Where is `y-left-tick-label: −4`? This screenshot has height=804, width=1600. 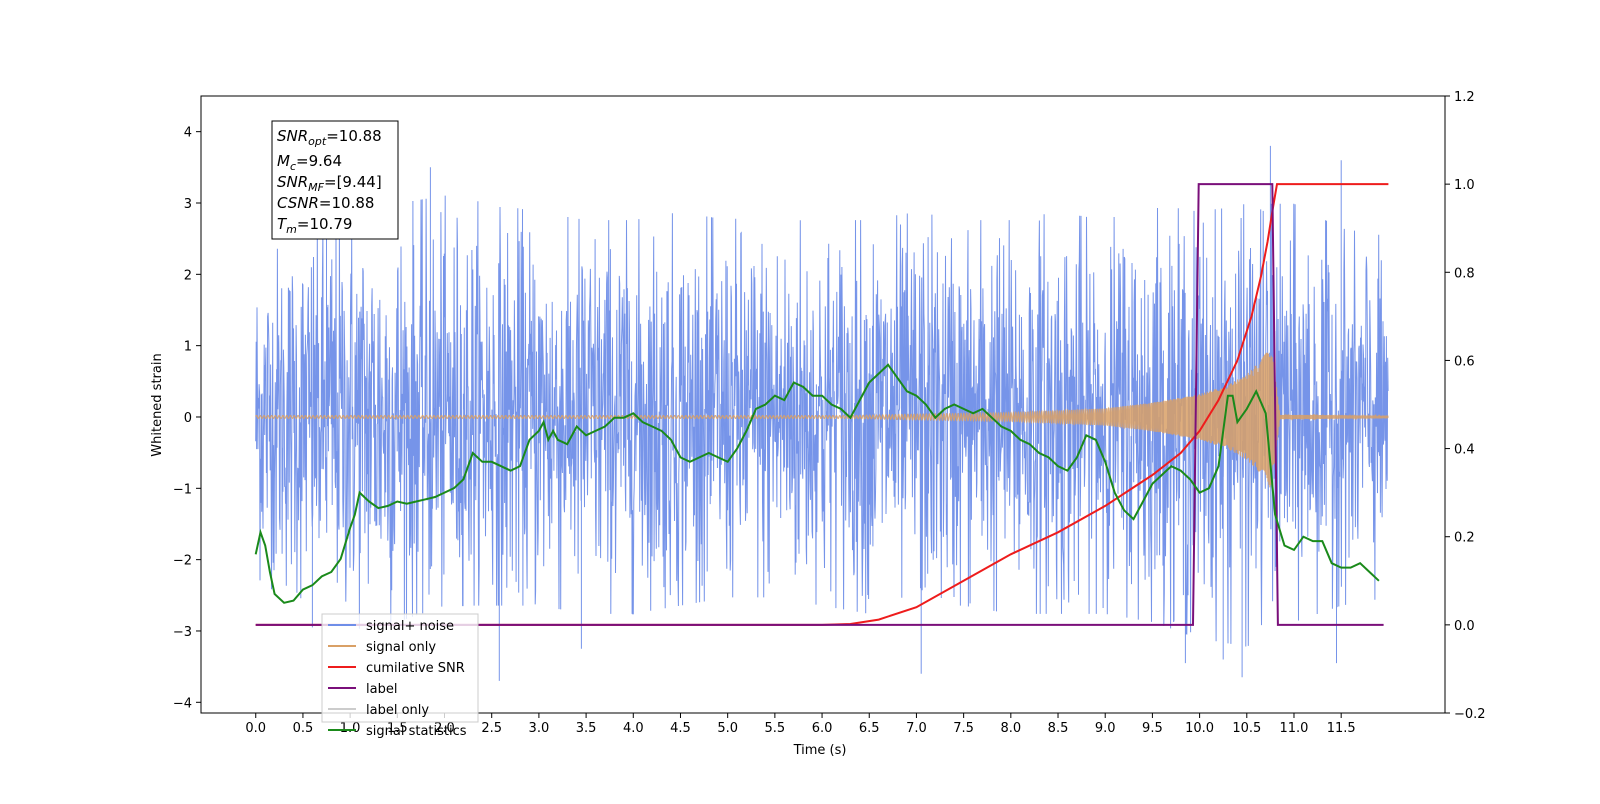
y-left-tick-label: −4 is located at coordinates (182, 703).